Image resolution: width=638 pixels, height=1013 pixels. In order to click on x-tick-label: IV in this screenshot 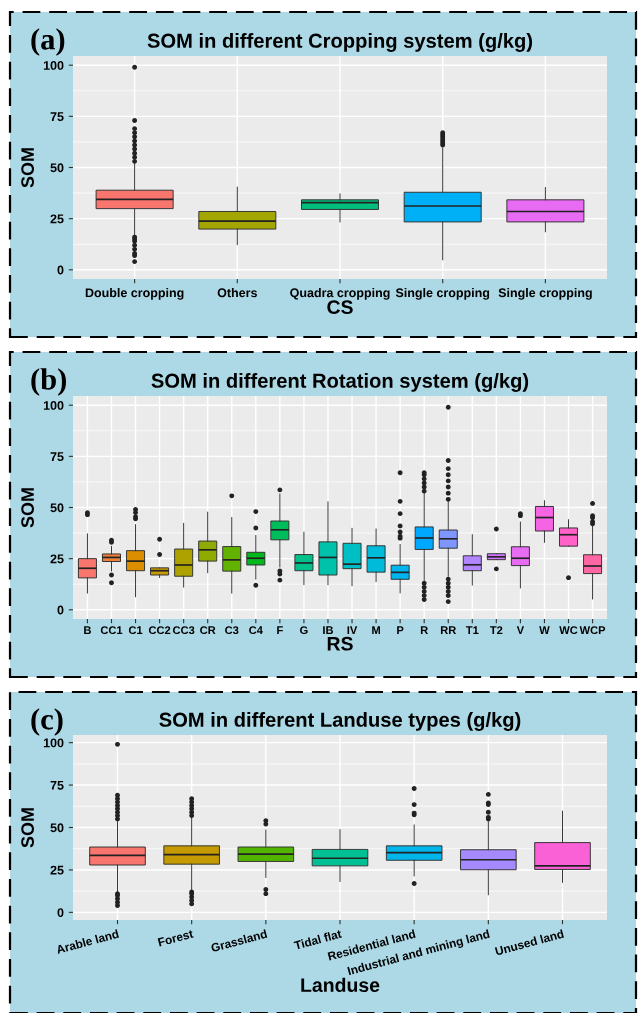, I will do `click(352, 630)`.